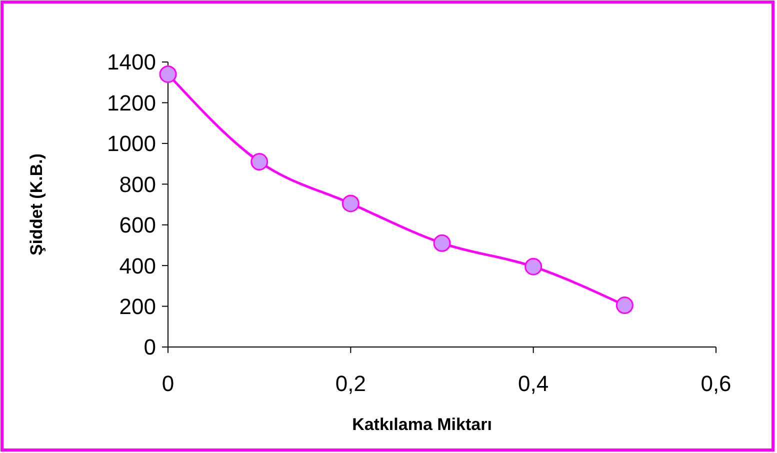 Image resolution: width=777 pixels, height=453 pixels. Describe the element at coordinates (137, 306) in the screenshot. I see `y-tick-label: 200` at that location.